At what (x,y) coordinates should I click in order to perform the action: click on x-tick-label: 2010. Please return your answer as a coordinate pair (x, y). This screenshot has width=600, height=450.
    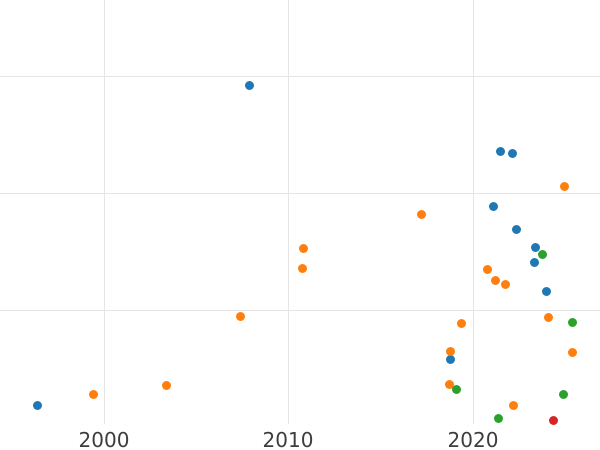
    Looking at the image, I should click on (288, 439).